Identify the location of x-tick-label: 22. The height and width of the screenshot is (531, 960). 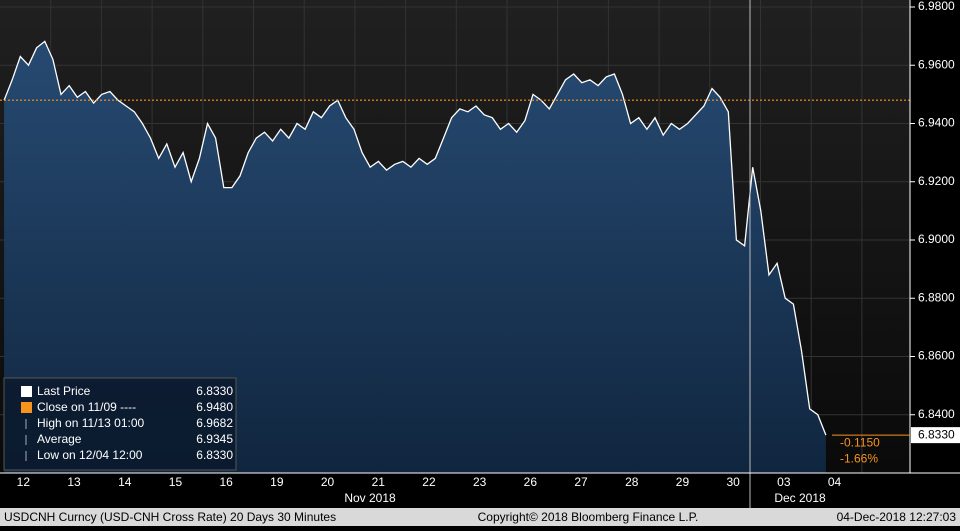
(429, 482).